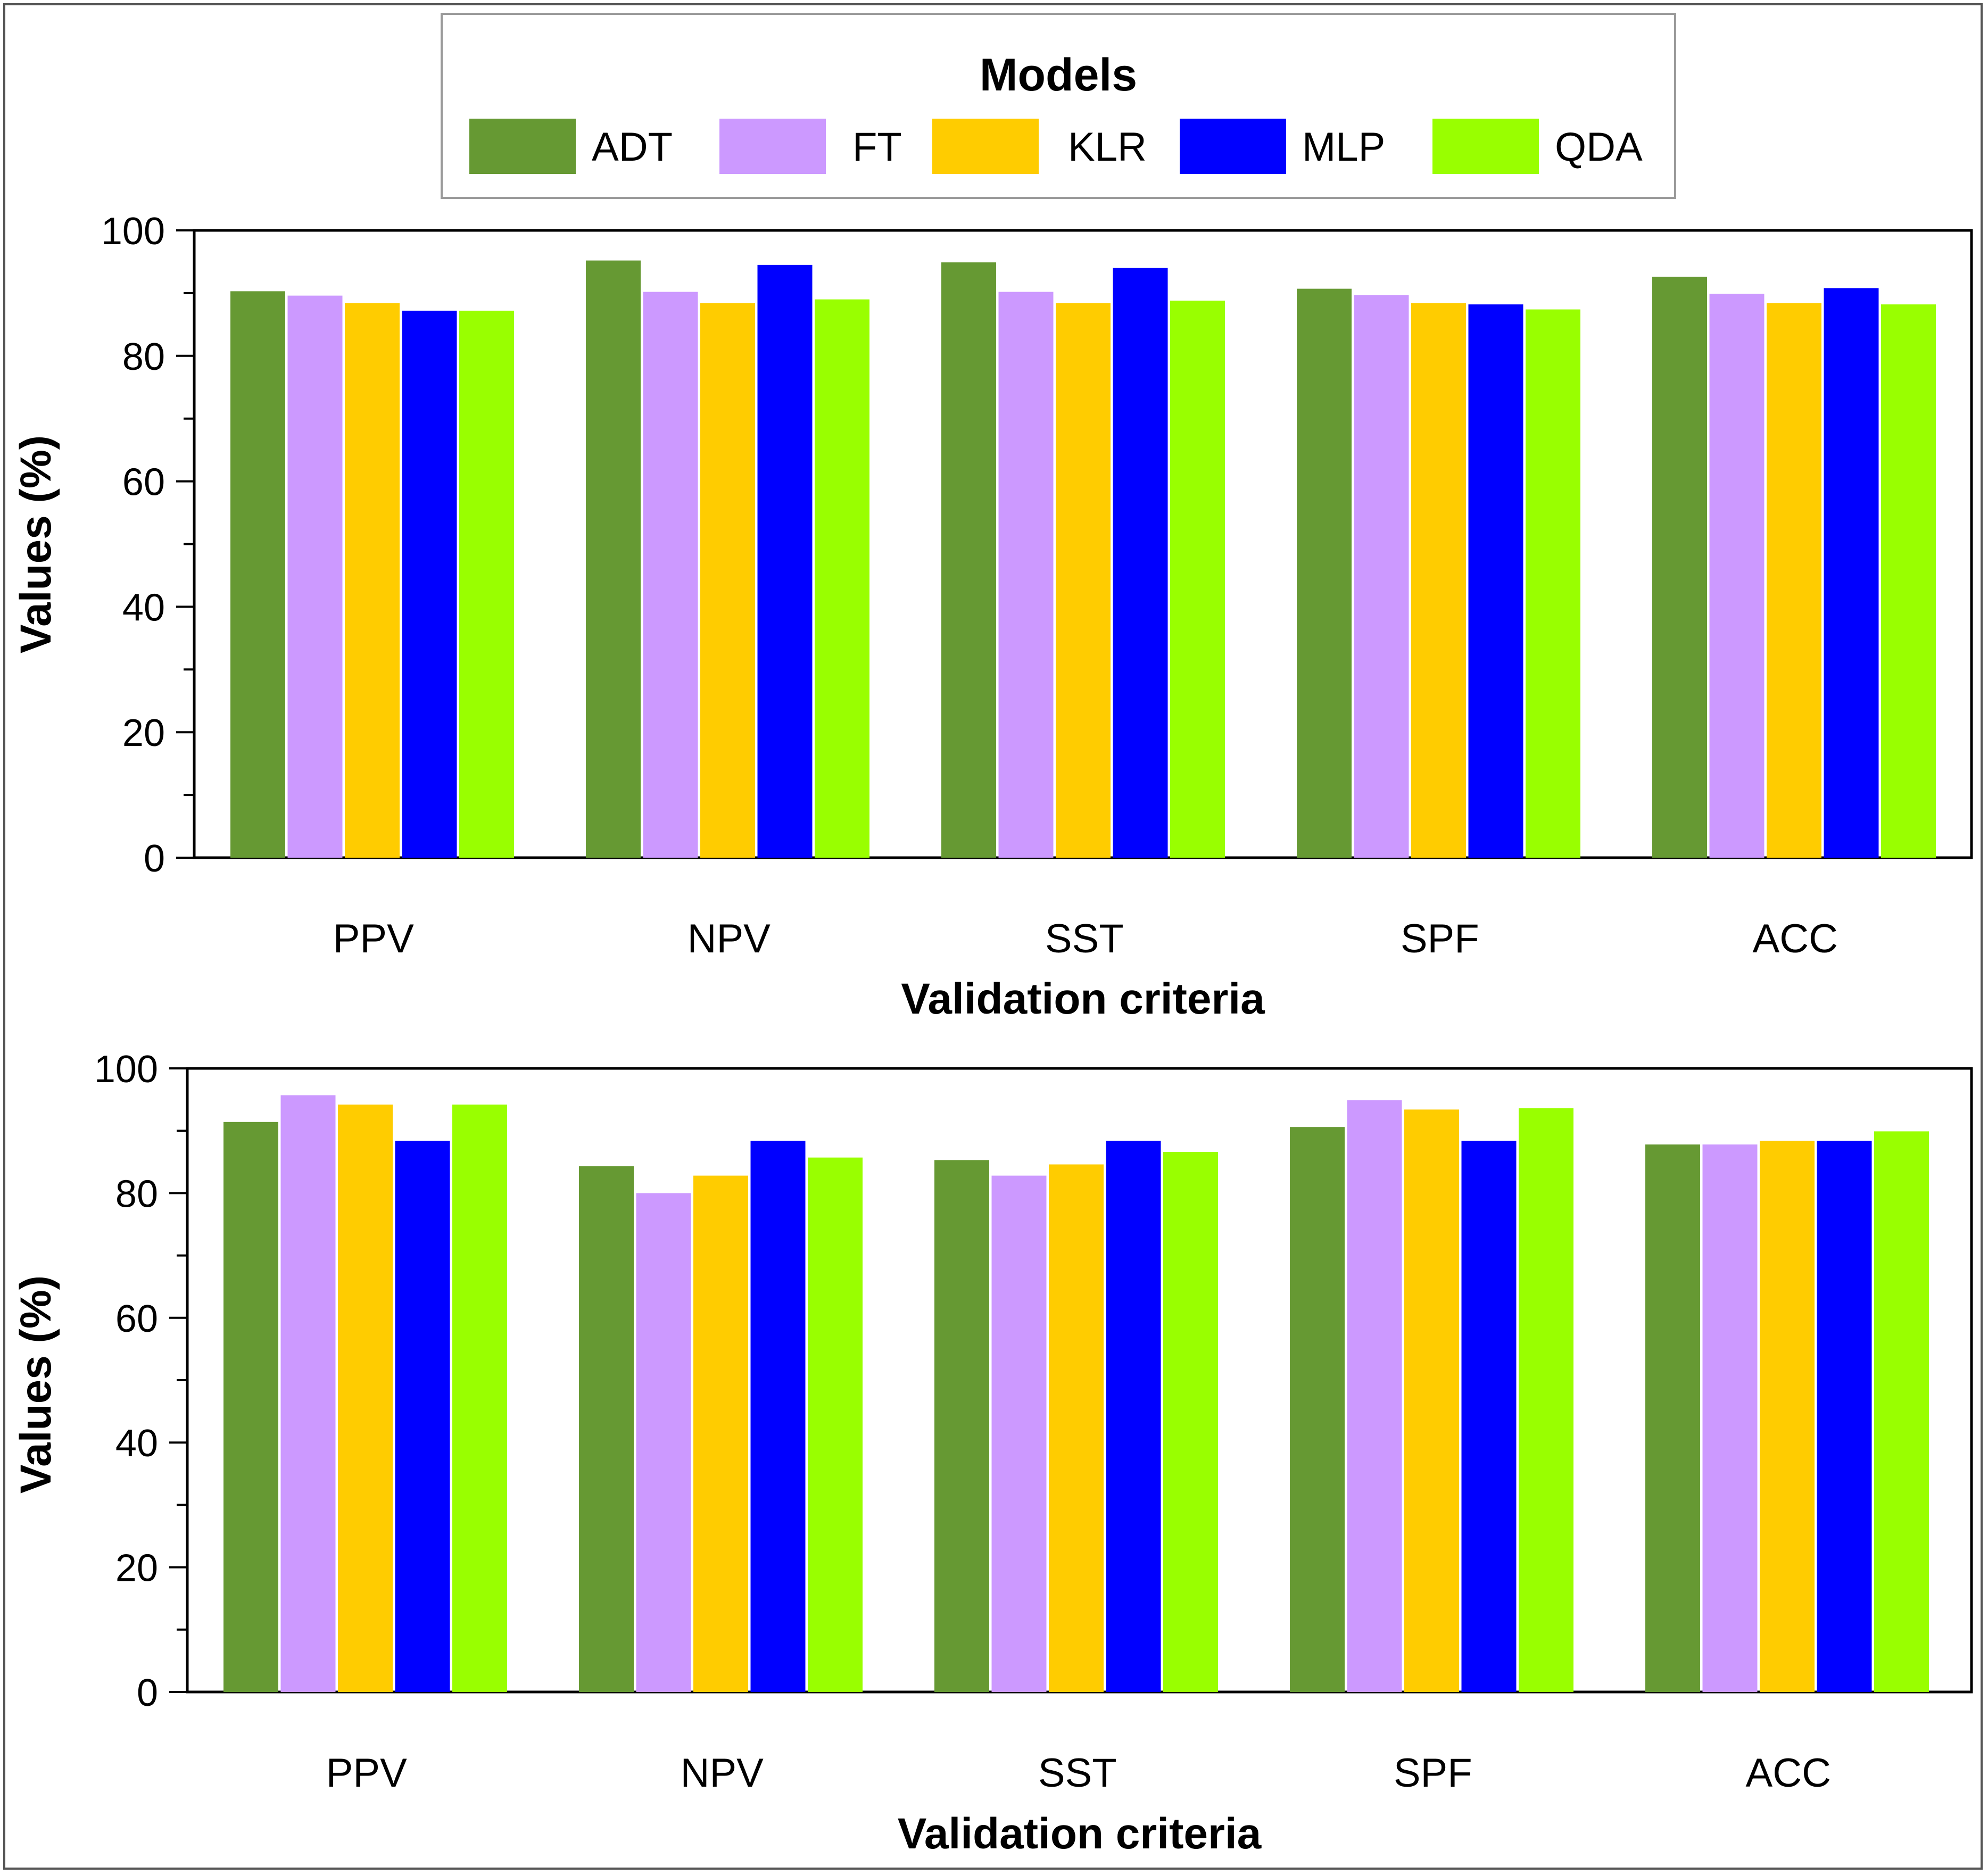  Describe the element at coordinates (143, 607) in the screenshot. I see `y-tick-label-top-40: 40` at that location.